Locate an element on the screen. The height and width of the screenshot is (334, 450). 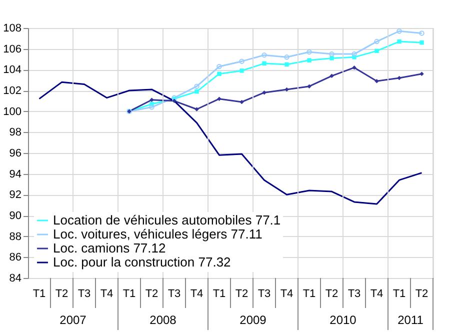
y-tick-label: 94 is located at coordinates (15, 174).